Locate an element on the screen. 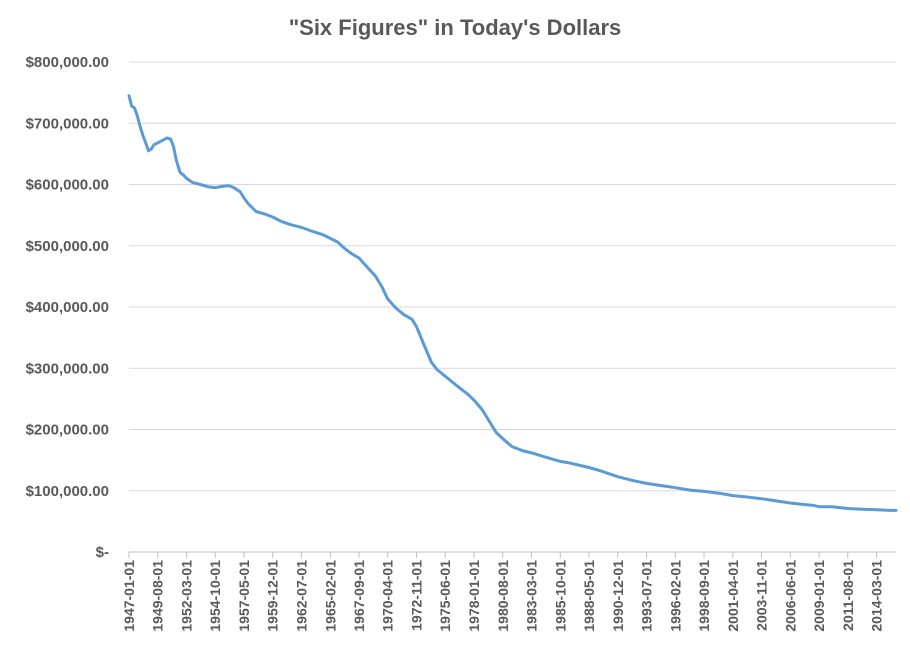 Image resolution: width=910 pixels, height=661 pixels. x-tick-label: 1967-09-01 is located at coordinates (359, 596).